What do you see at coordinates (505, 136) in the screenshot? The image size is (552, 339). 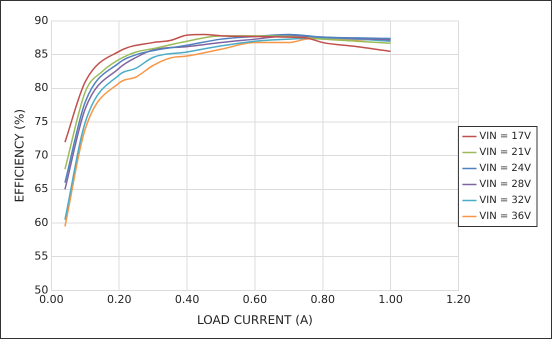 I see `legend-label: VIN = 17V` at bounding box center [505, 136].